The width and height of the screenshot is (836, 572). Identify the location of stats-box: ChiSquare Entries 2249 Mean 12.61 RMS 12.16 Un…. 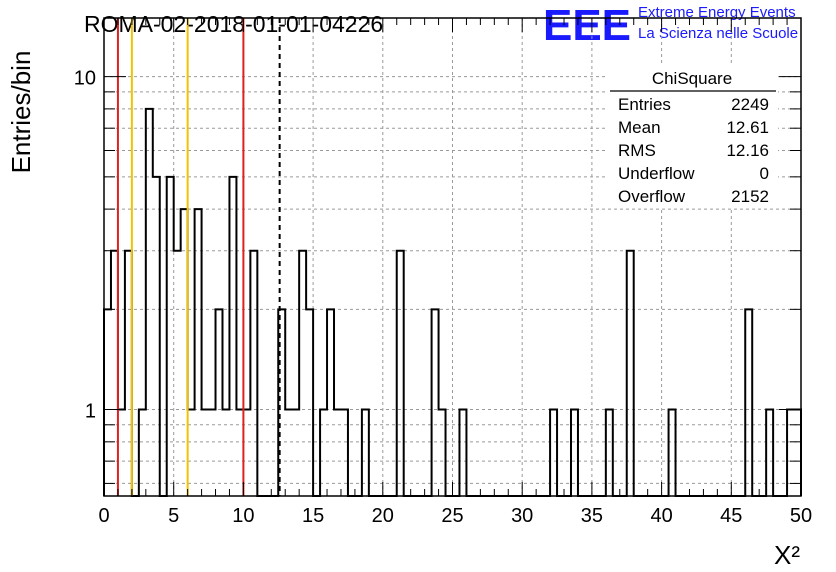
(692, 136).